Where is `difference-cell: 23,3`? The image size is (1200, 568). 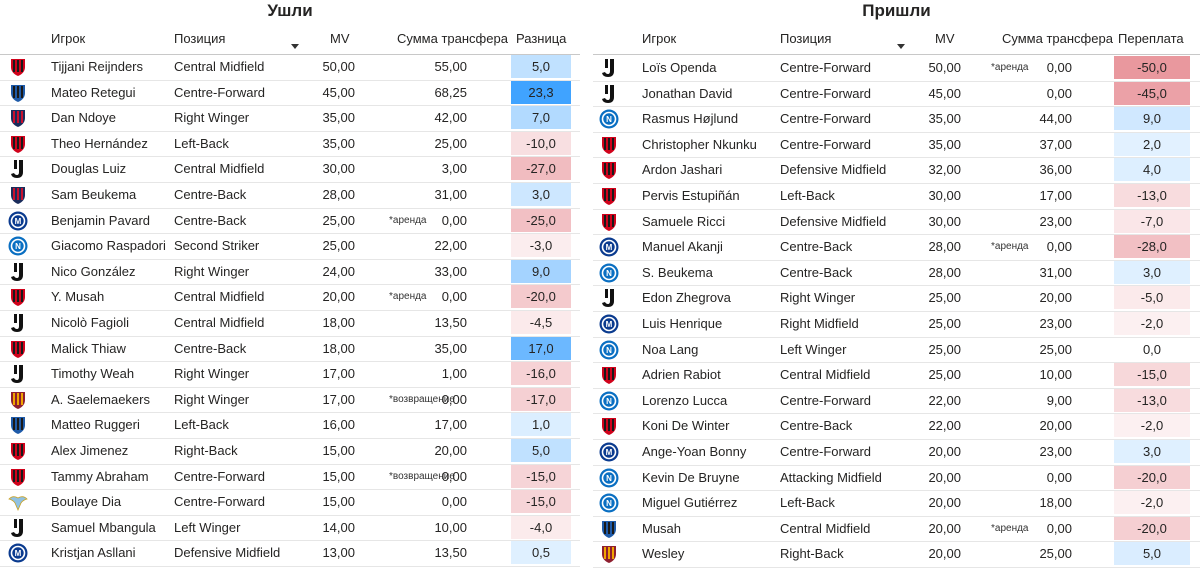 difference-cell: 23,3 is located at coordinates (541, 92).